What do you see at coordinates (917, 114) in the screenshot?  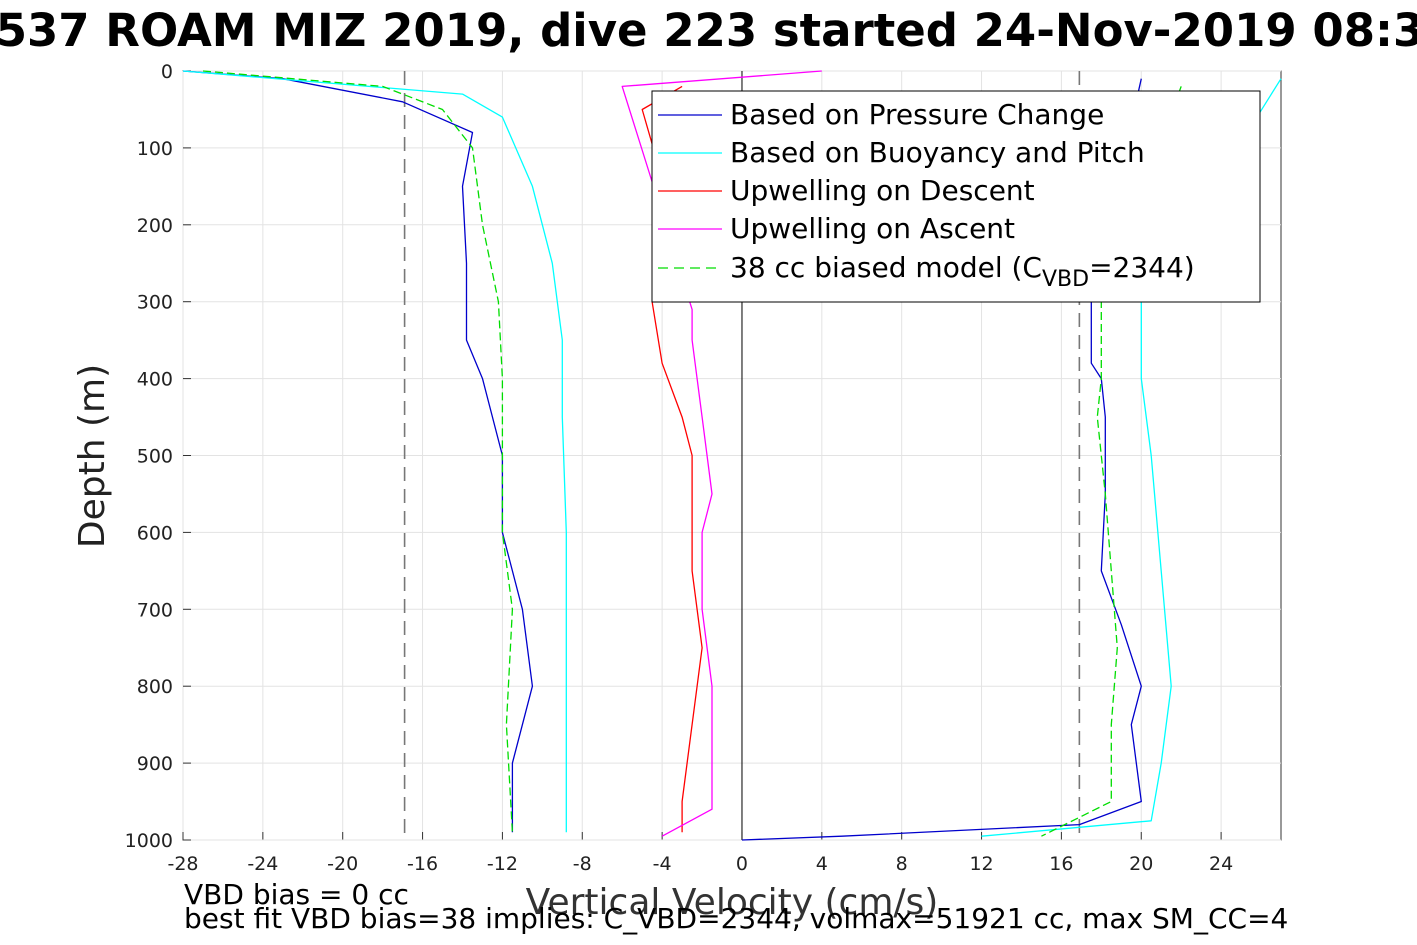 I see `legend-label-pressure: Based on Pressure Change` at bounding box center [917, 114].